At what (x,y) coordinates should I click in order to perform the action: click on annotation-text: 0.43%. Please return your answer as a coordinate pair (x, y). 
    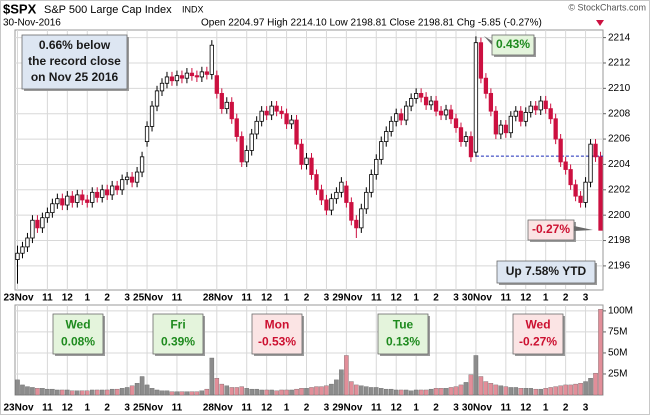
    Looking at the image, I should click on (513, 44).